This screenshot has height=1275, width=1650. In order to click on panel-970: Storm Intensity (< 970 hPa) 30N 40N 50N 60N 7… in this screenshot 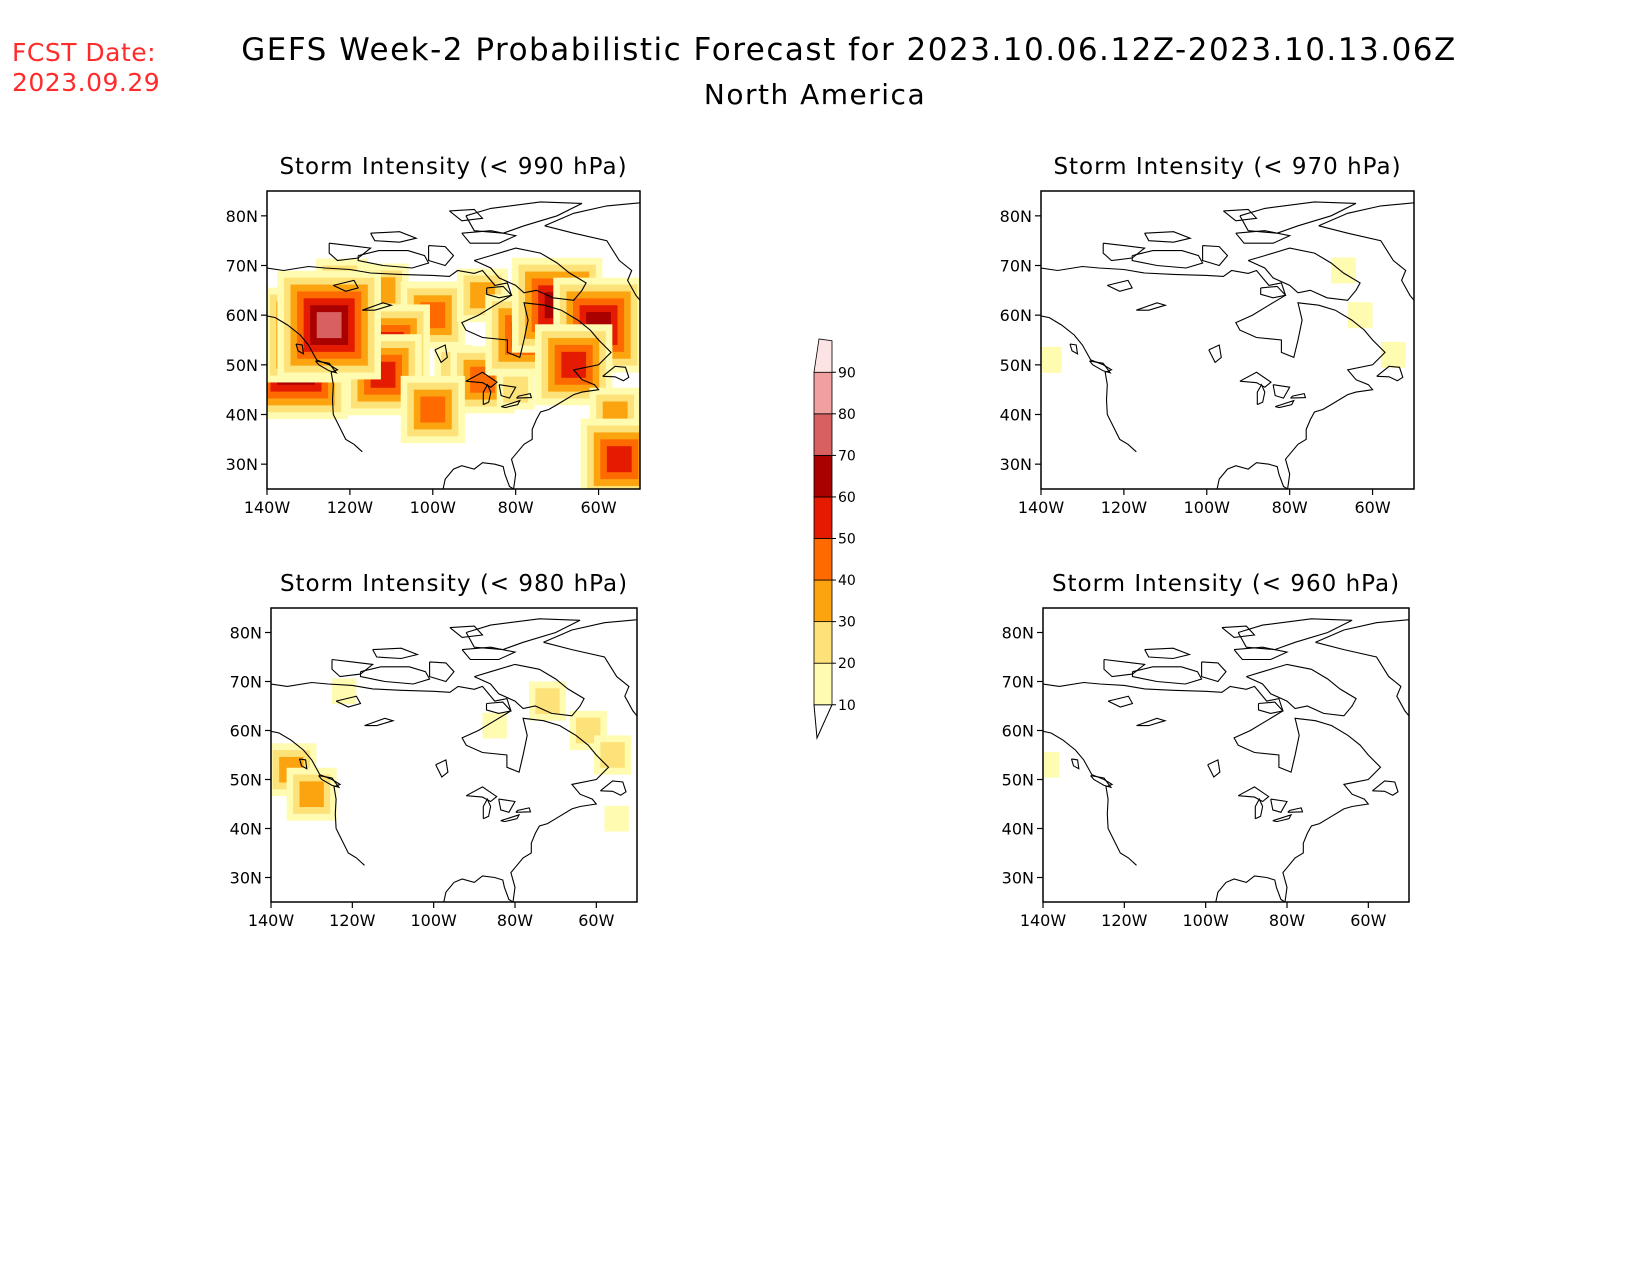, I will do `click(1207, 335)`.